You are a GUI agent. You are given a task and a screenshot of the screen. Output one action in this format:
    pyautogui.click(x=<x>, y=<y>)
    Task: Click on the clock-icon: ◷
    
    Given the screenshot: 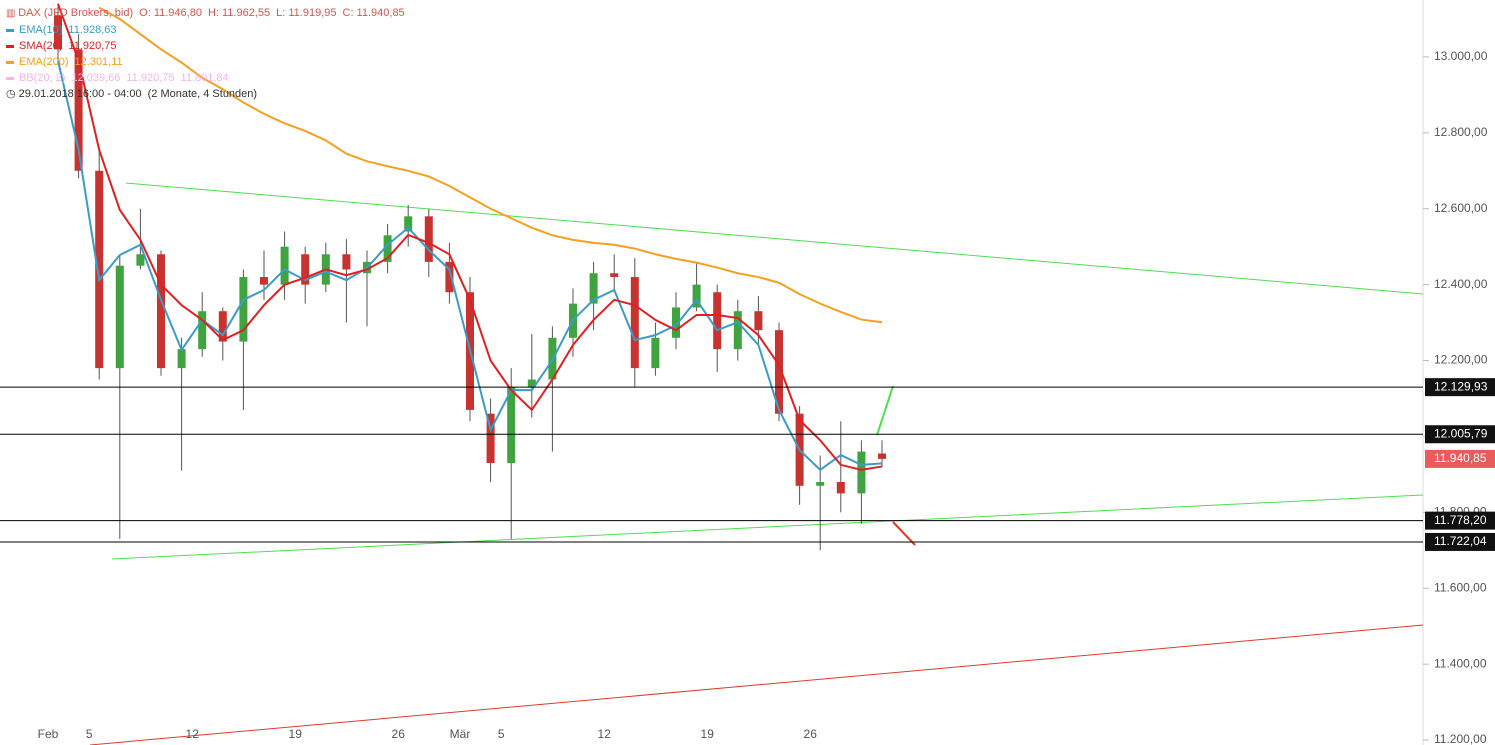 What is the action you would take?
    pyautogui.click(x=12, y=94)
    